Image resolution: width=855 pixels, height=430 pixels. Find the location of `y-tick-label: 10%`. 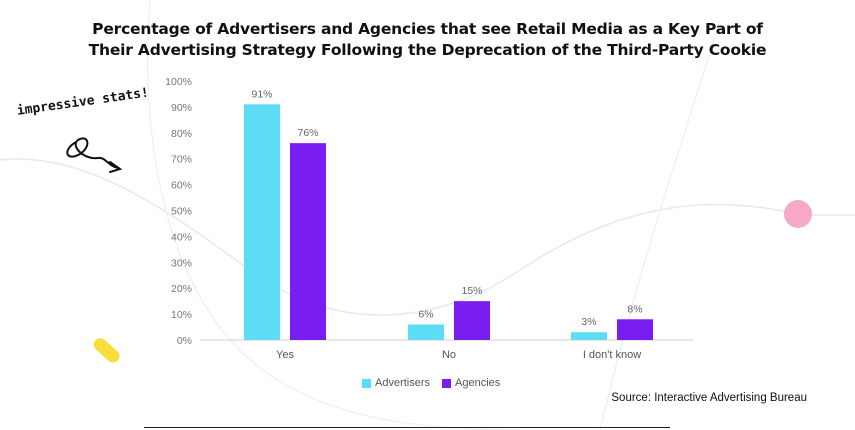

y-tick-label: 10% is located at coordinates (181, 315).